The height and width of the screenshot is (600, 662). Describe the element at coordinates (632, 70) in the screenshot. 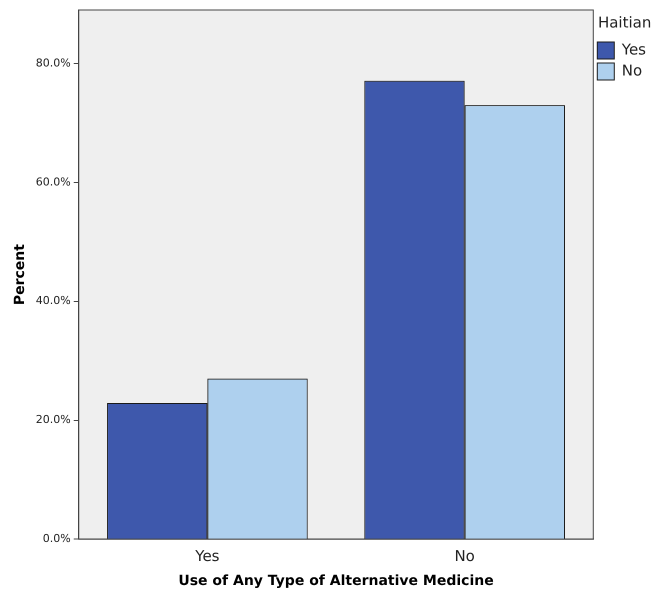

I see `legend-label: No` at that location.